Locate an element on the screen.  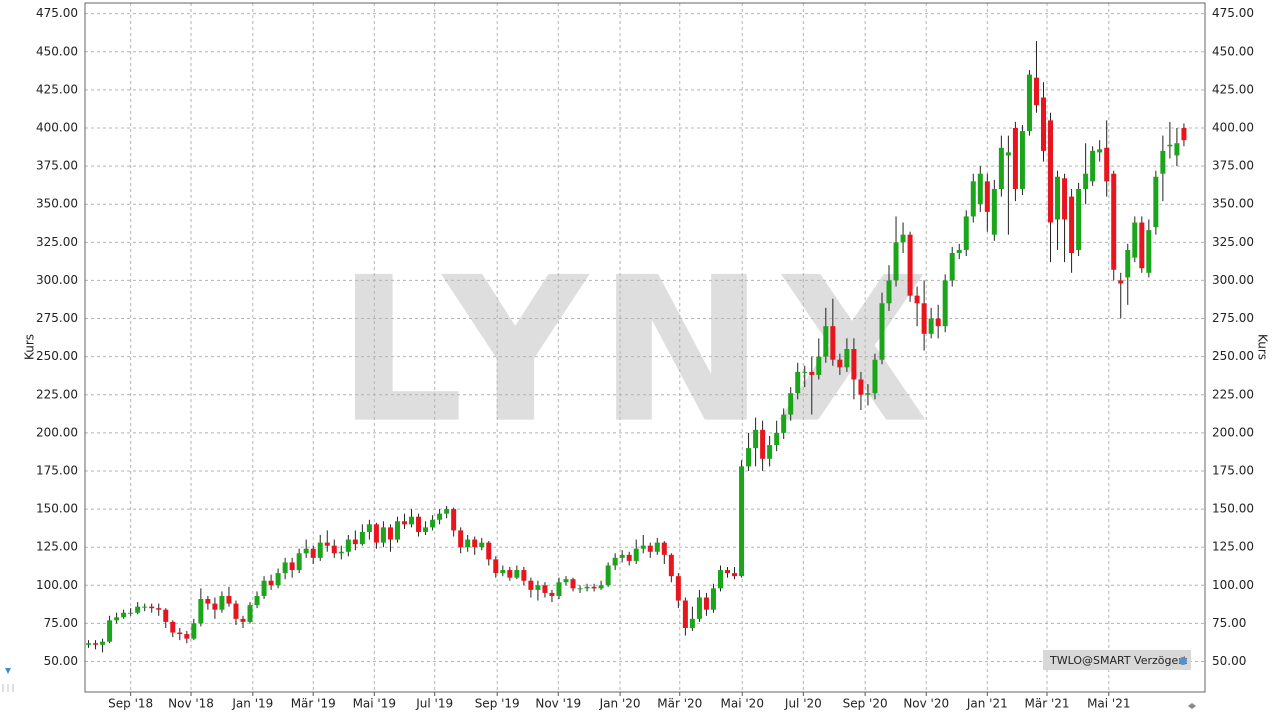
x-tick-label: Mär '21 is located at coordinates (1046, 704).